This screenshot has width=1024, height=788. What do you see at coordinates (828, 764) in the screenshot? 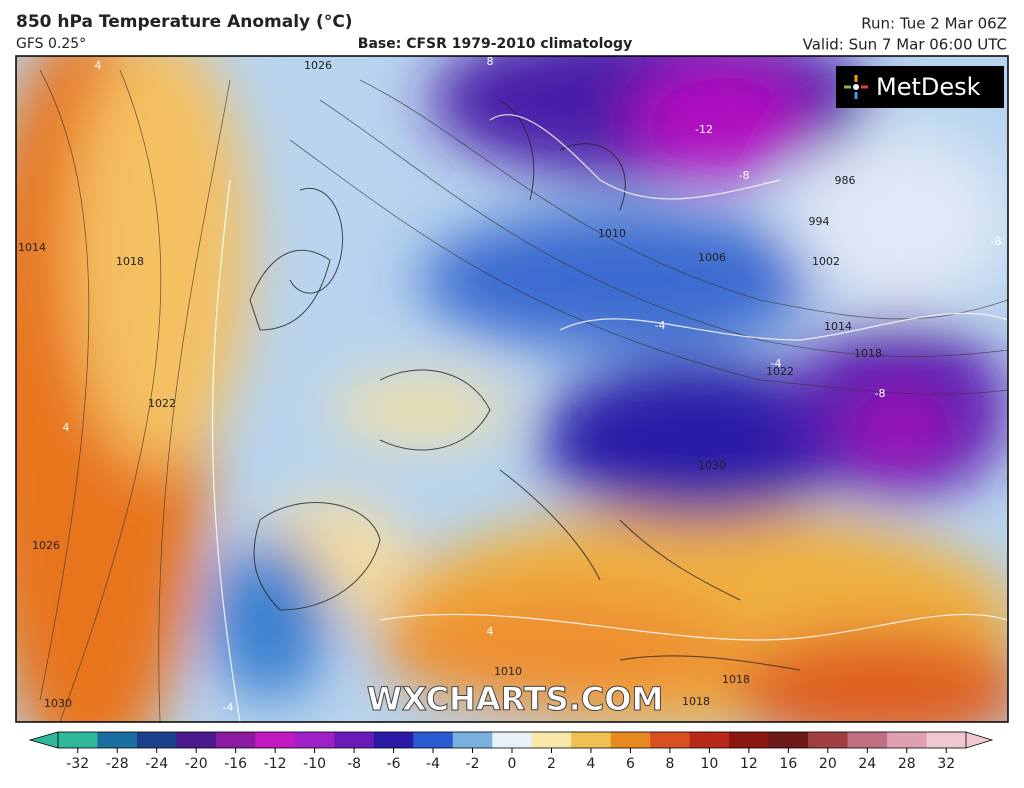
I see `colorbar-tick-label: 20` at bounding box center [828, 764].